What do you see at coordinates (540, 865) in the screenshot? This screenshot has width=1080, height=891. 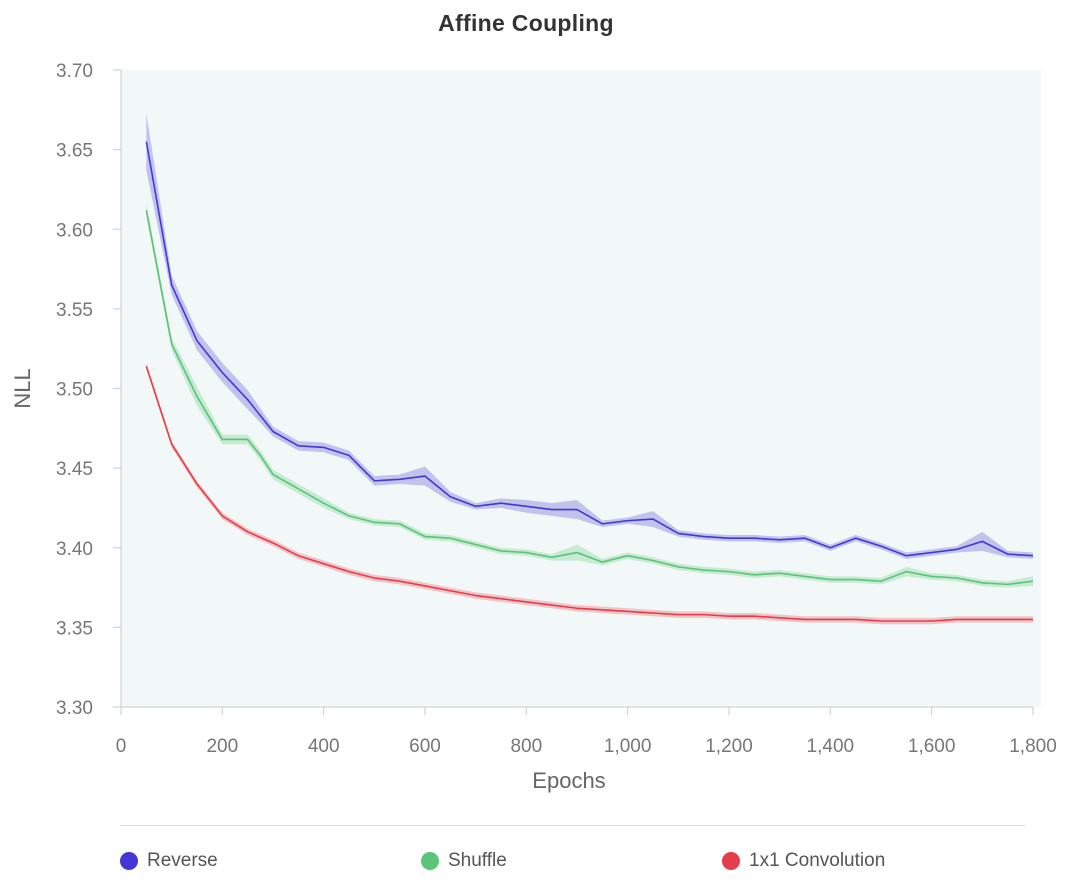 I see `legend: Reverse Shuffle 1x1 Convolution` at bounding box center [540, 865].